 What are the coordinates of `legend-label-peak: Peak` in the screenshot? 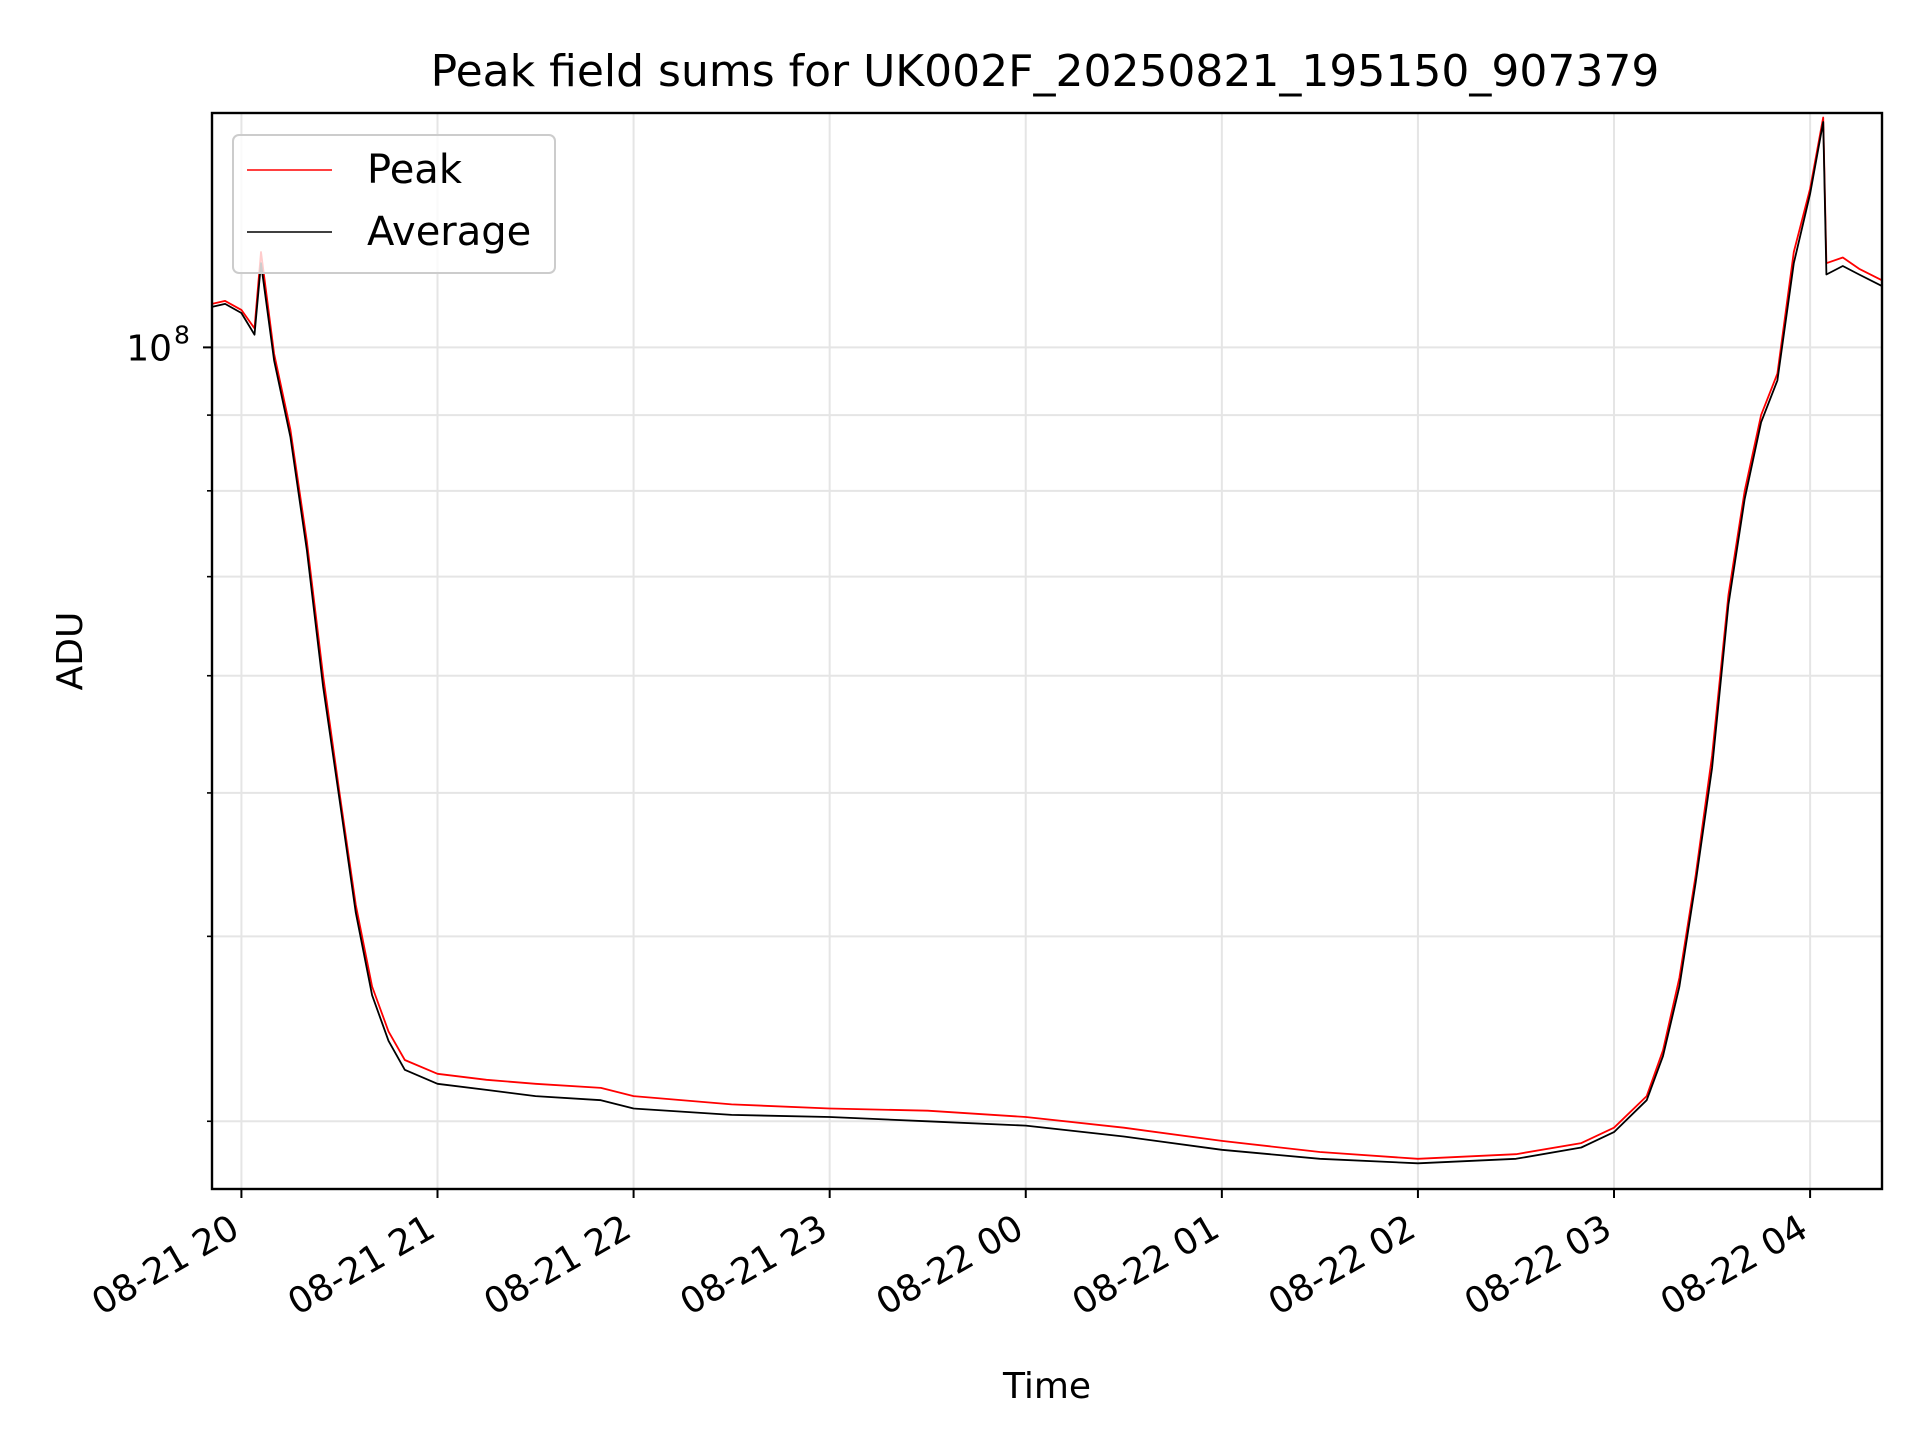 It's located at (415, 170).